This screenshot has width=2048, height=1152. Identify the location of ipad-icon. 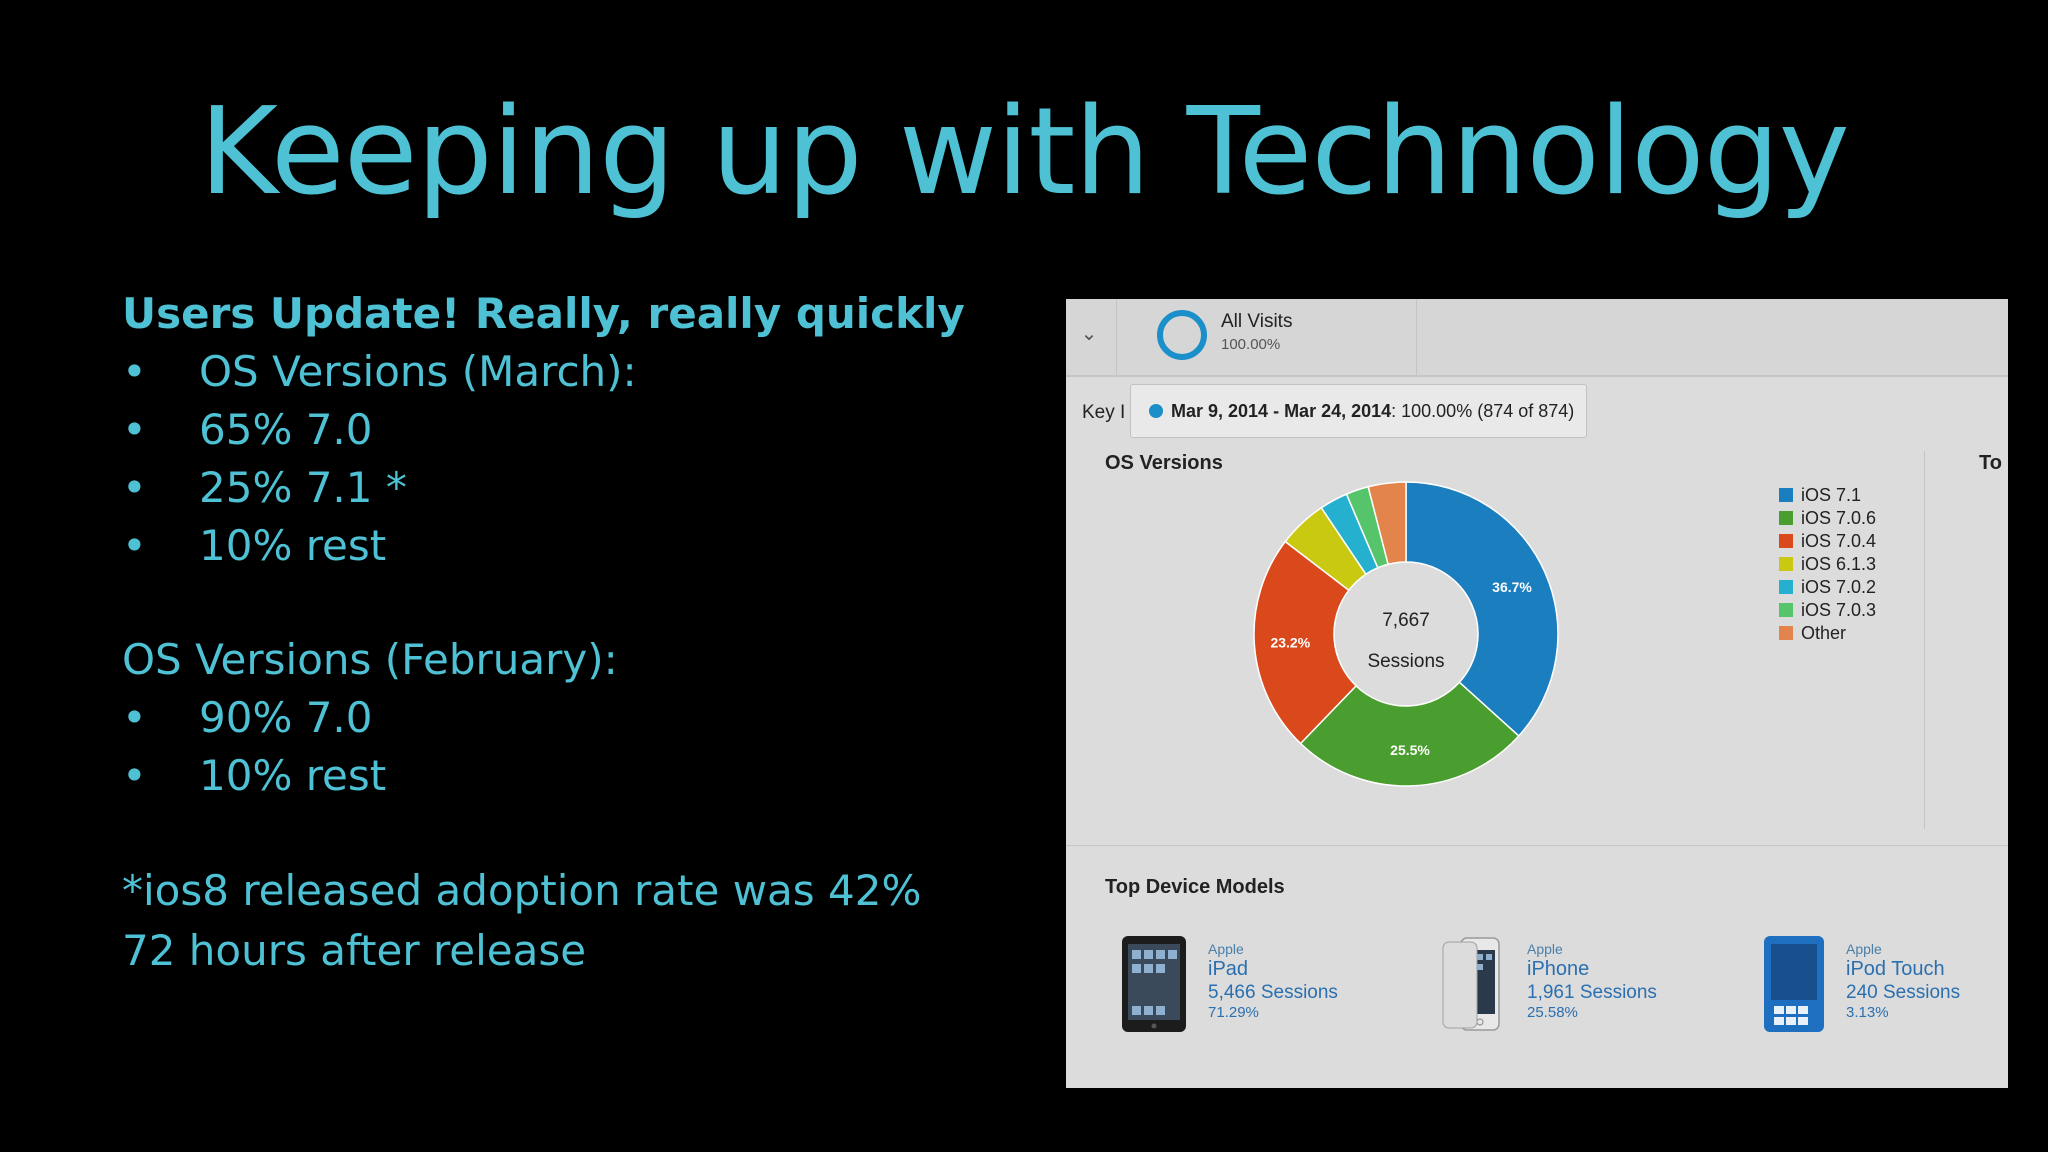
(1154, 984).